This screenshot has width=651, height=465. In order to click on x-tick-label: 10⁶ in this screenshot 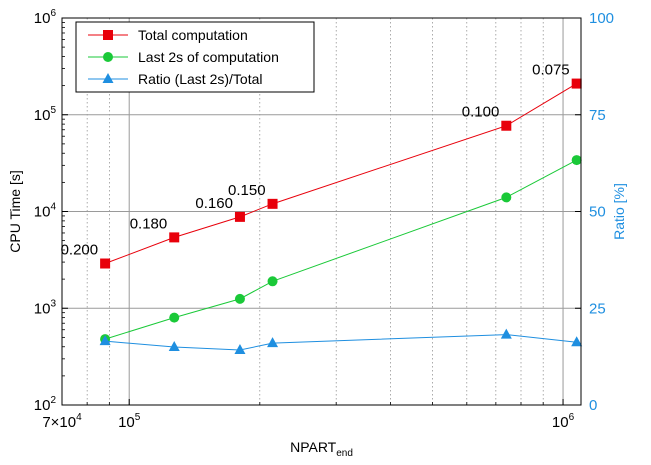, I will do `click(563, 421)`.